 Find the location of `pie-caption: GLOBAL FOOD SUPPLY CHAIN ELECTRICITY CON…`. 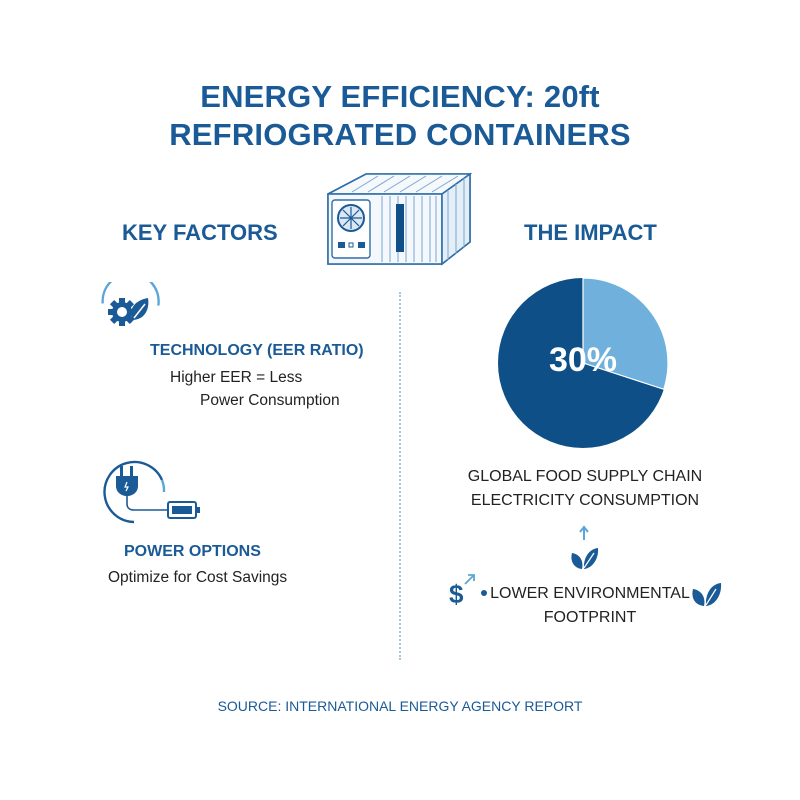

pie-caption: GLOBAL FOOD SUPPLY CHAIN ELECTRICITY CON… is located at coordinates (585, 489).